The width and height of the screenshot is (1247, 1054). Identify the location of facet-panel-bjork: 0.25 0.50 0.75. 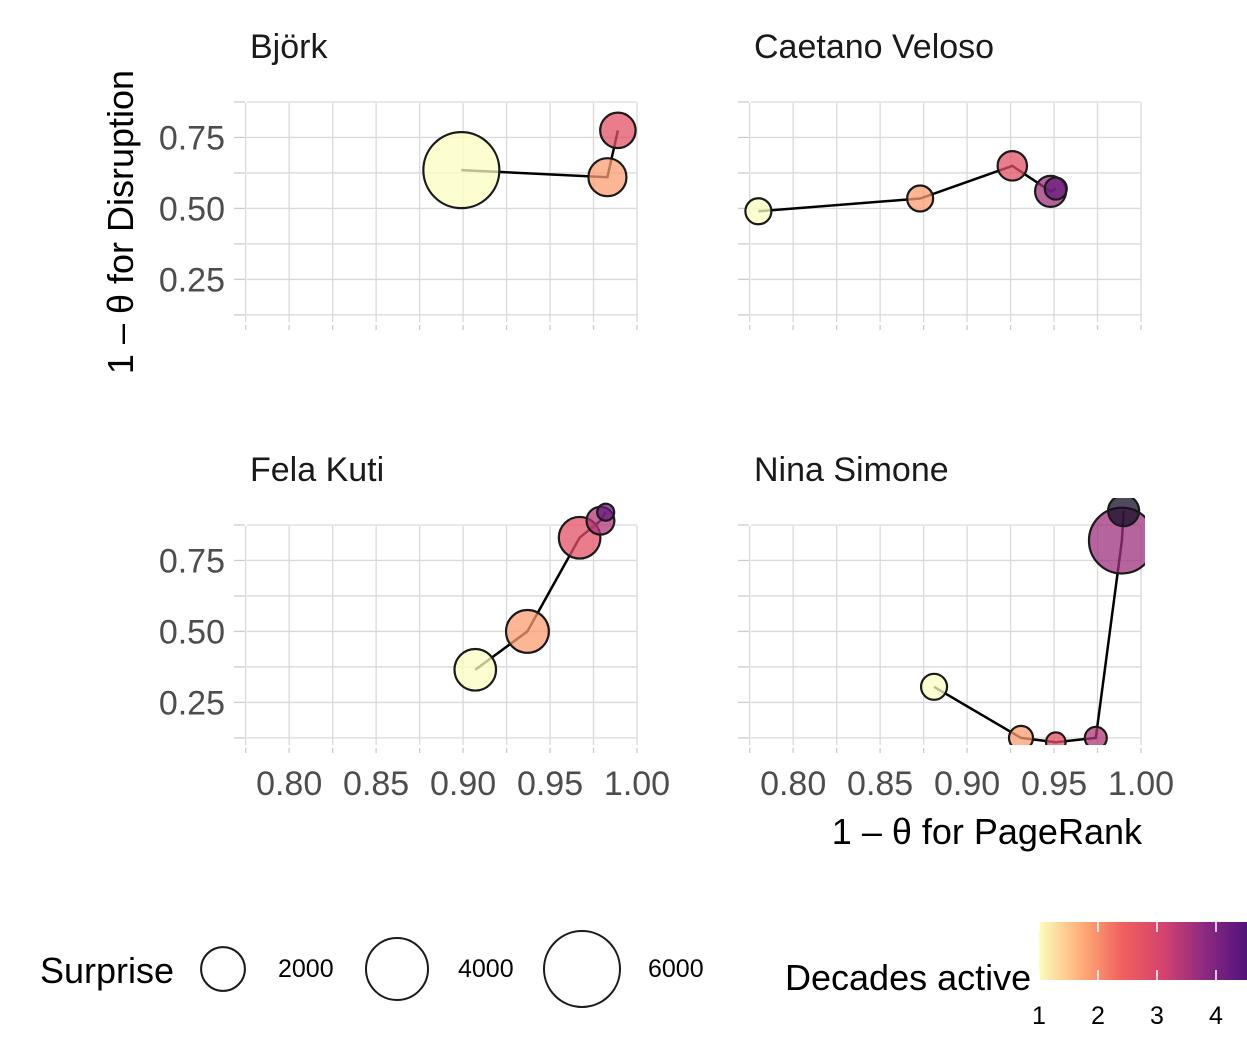
(398, 215).